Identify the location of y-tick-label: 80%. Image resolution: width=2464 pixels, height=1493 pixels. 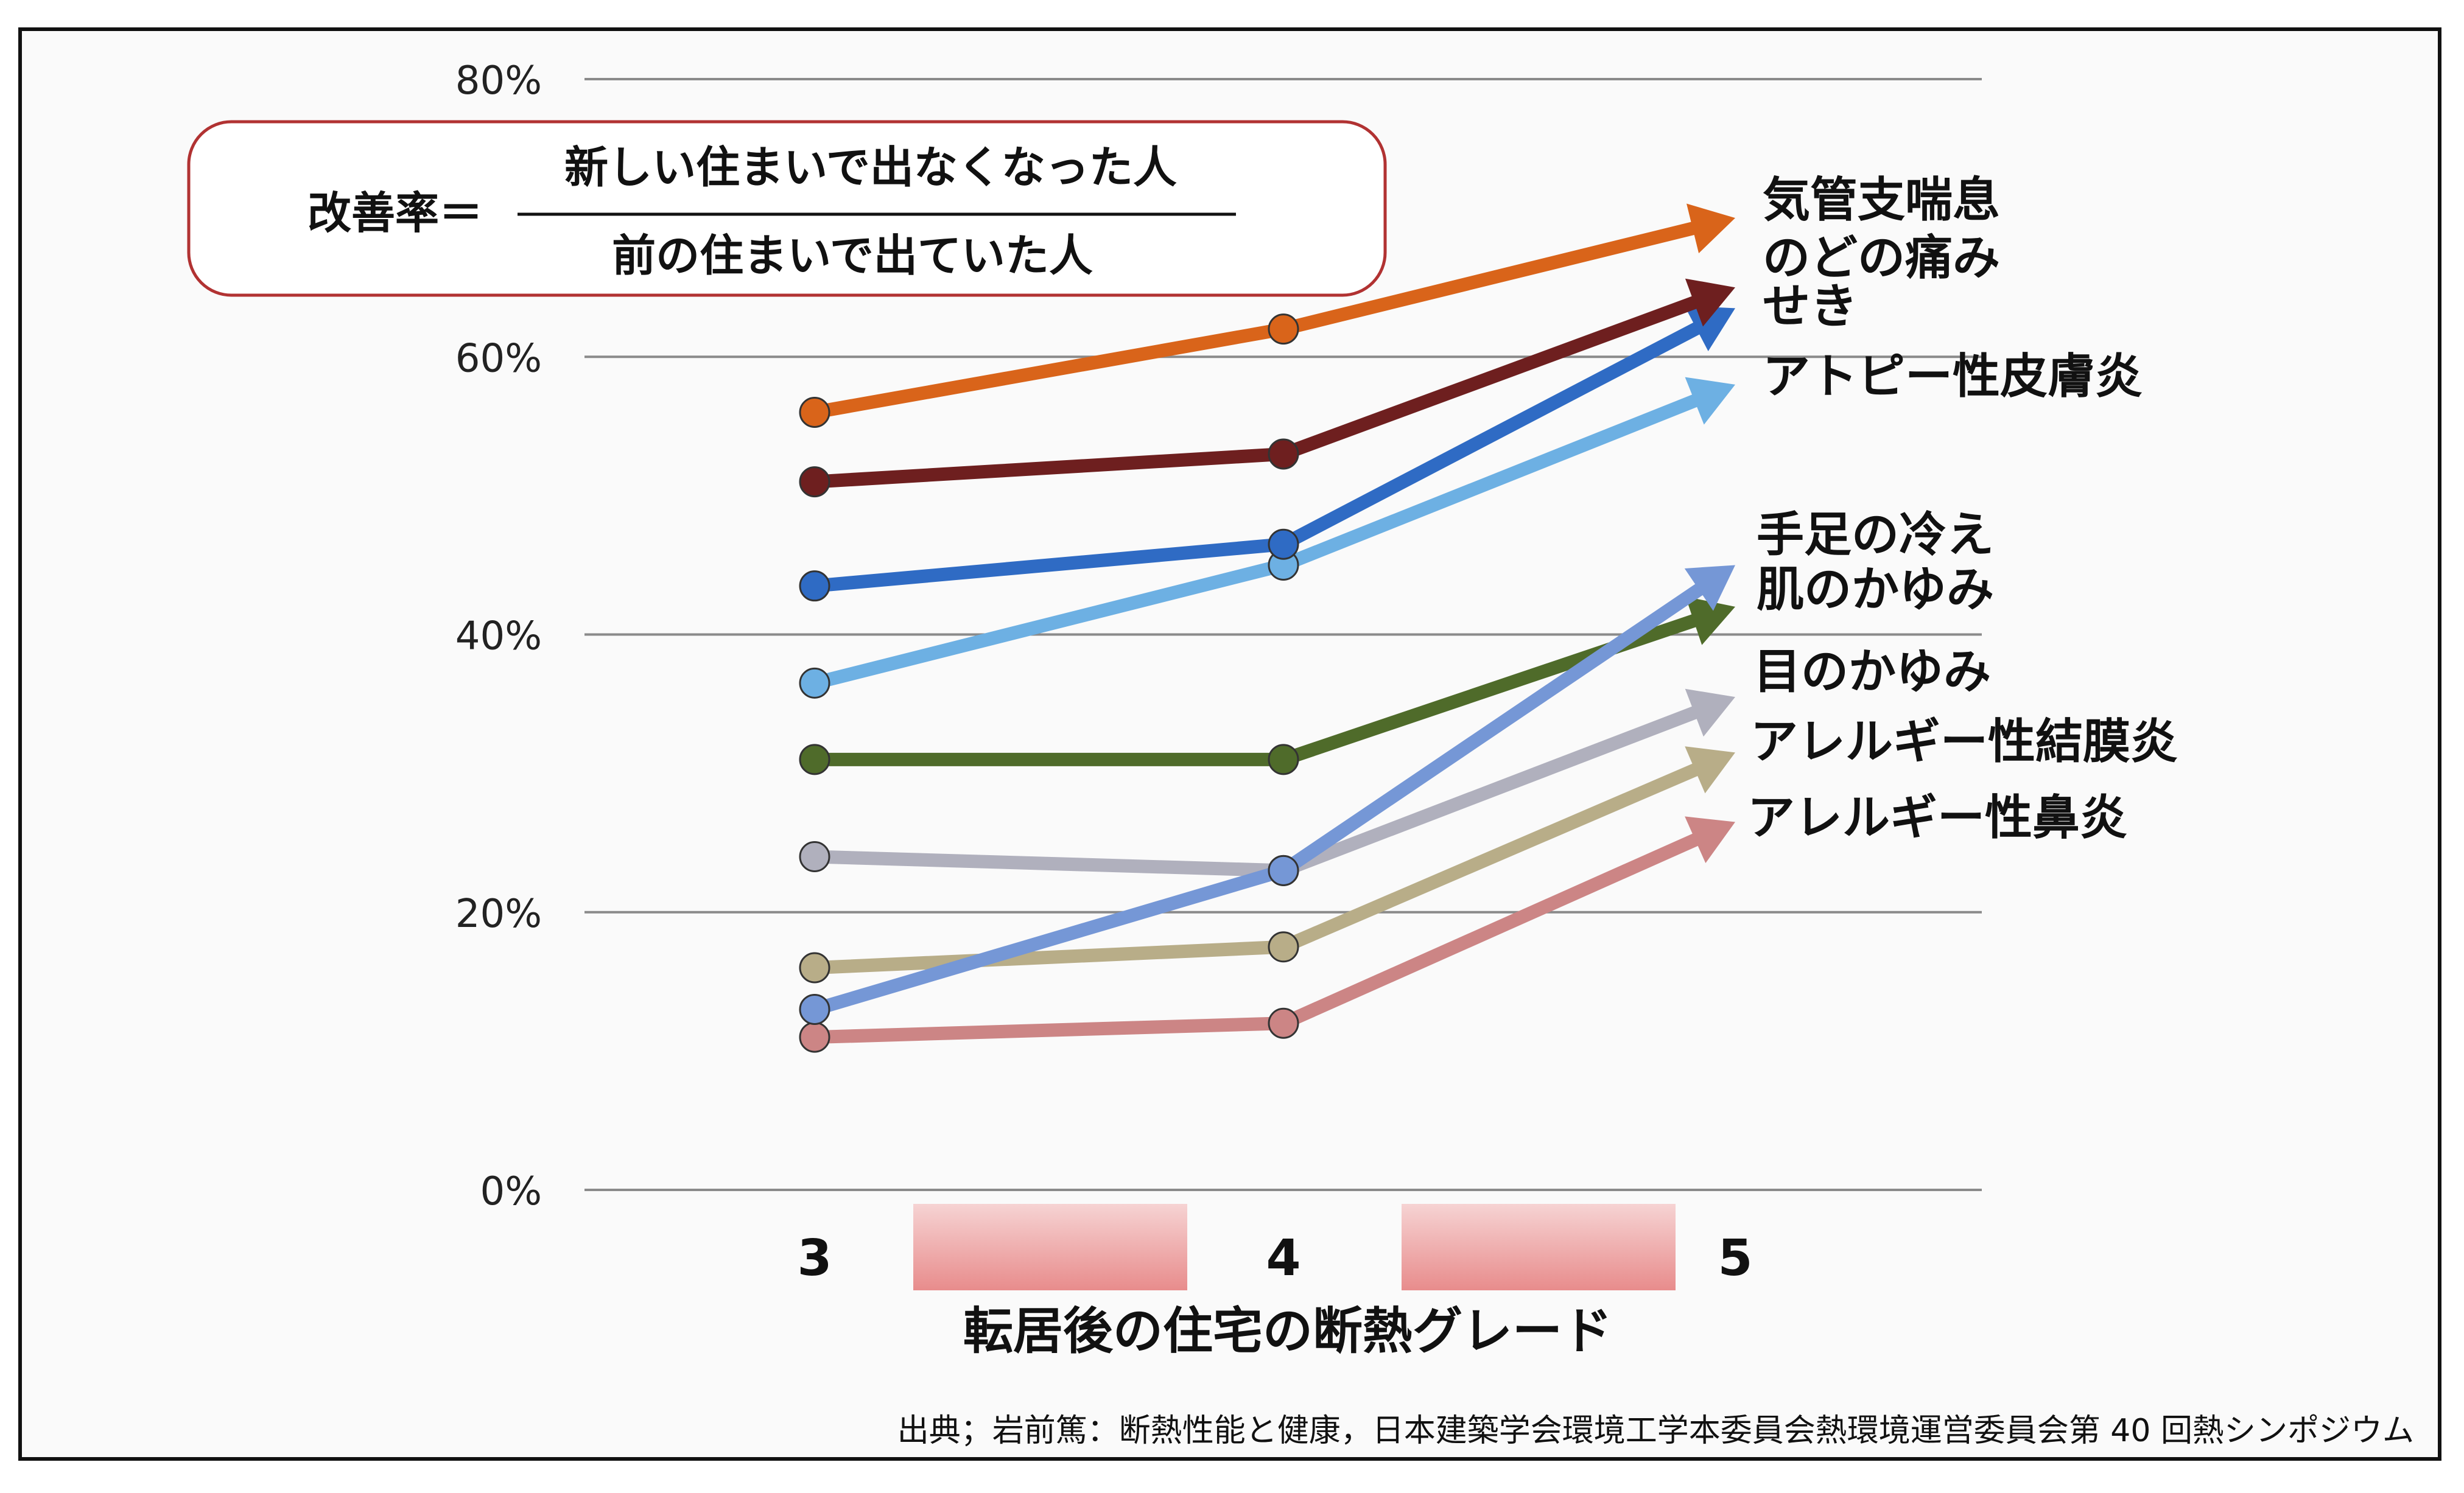
(498, 80).